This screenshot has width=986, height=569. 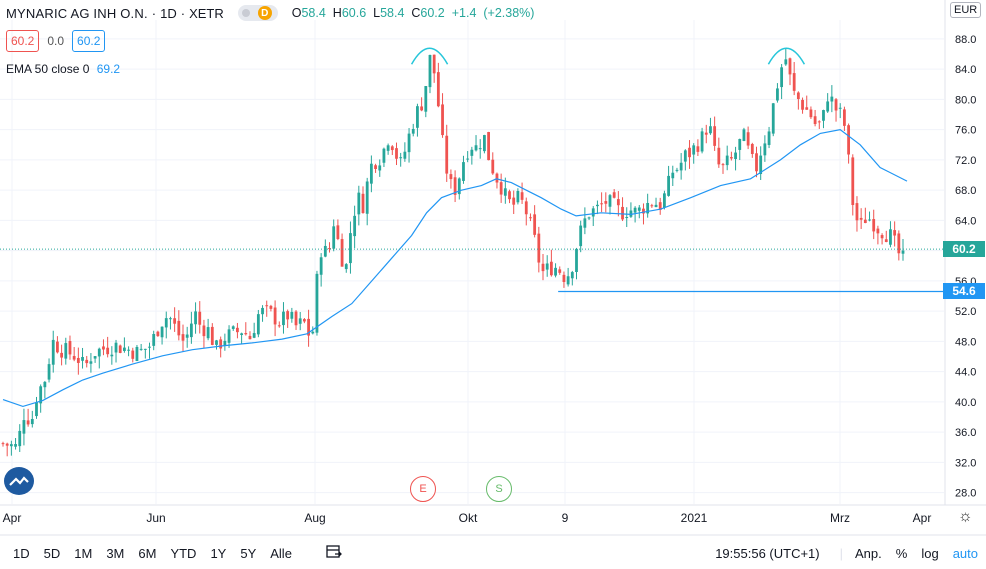 What do you see at coordinates (767, 553) in the screenshot?
I see `clock-display: 19:55:56 (UTC+1)` at bounding box center [767, 553].